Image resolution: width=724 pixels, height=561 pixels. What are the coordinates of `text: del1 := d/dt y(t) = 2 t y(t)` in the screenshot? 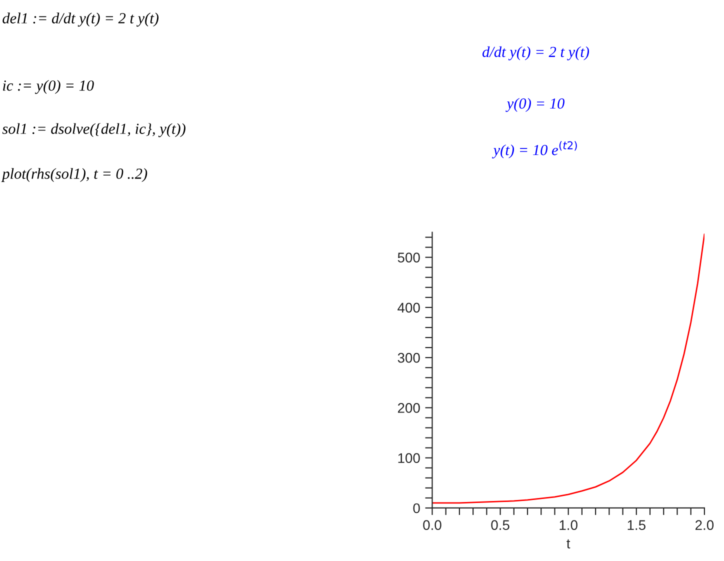 It's located at (80, 19).